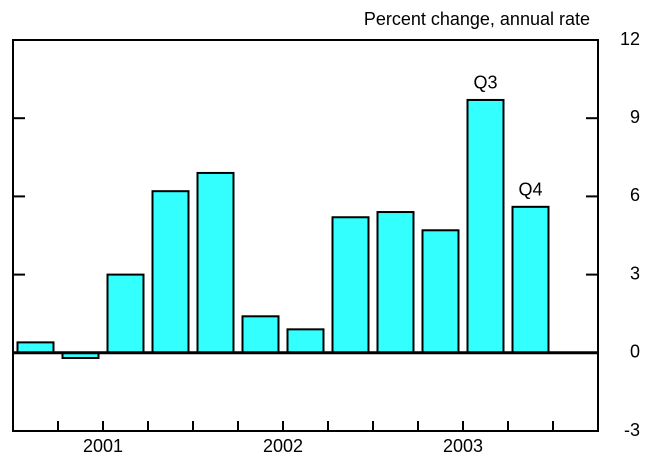 The image size is (654, 459). What do you see at coordinates (632, 430) in the screenshot?
I see `y-tick-label: -3` at bounding box center [632, 430].